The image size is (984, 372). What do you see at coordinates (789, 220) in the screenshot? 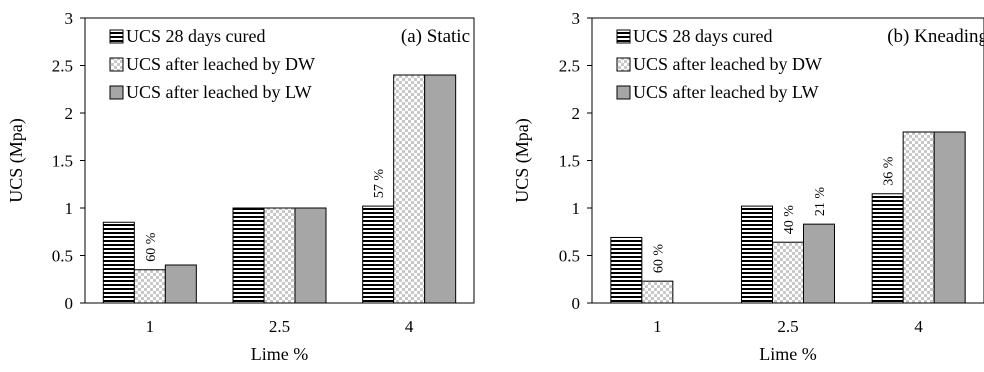
I see `percent-annotation: 40 %` at bounding box center [789, 220].